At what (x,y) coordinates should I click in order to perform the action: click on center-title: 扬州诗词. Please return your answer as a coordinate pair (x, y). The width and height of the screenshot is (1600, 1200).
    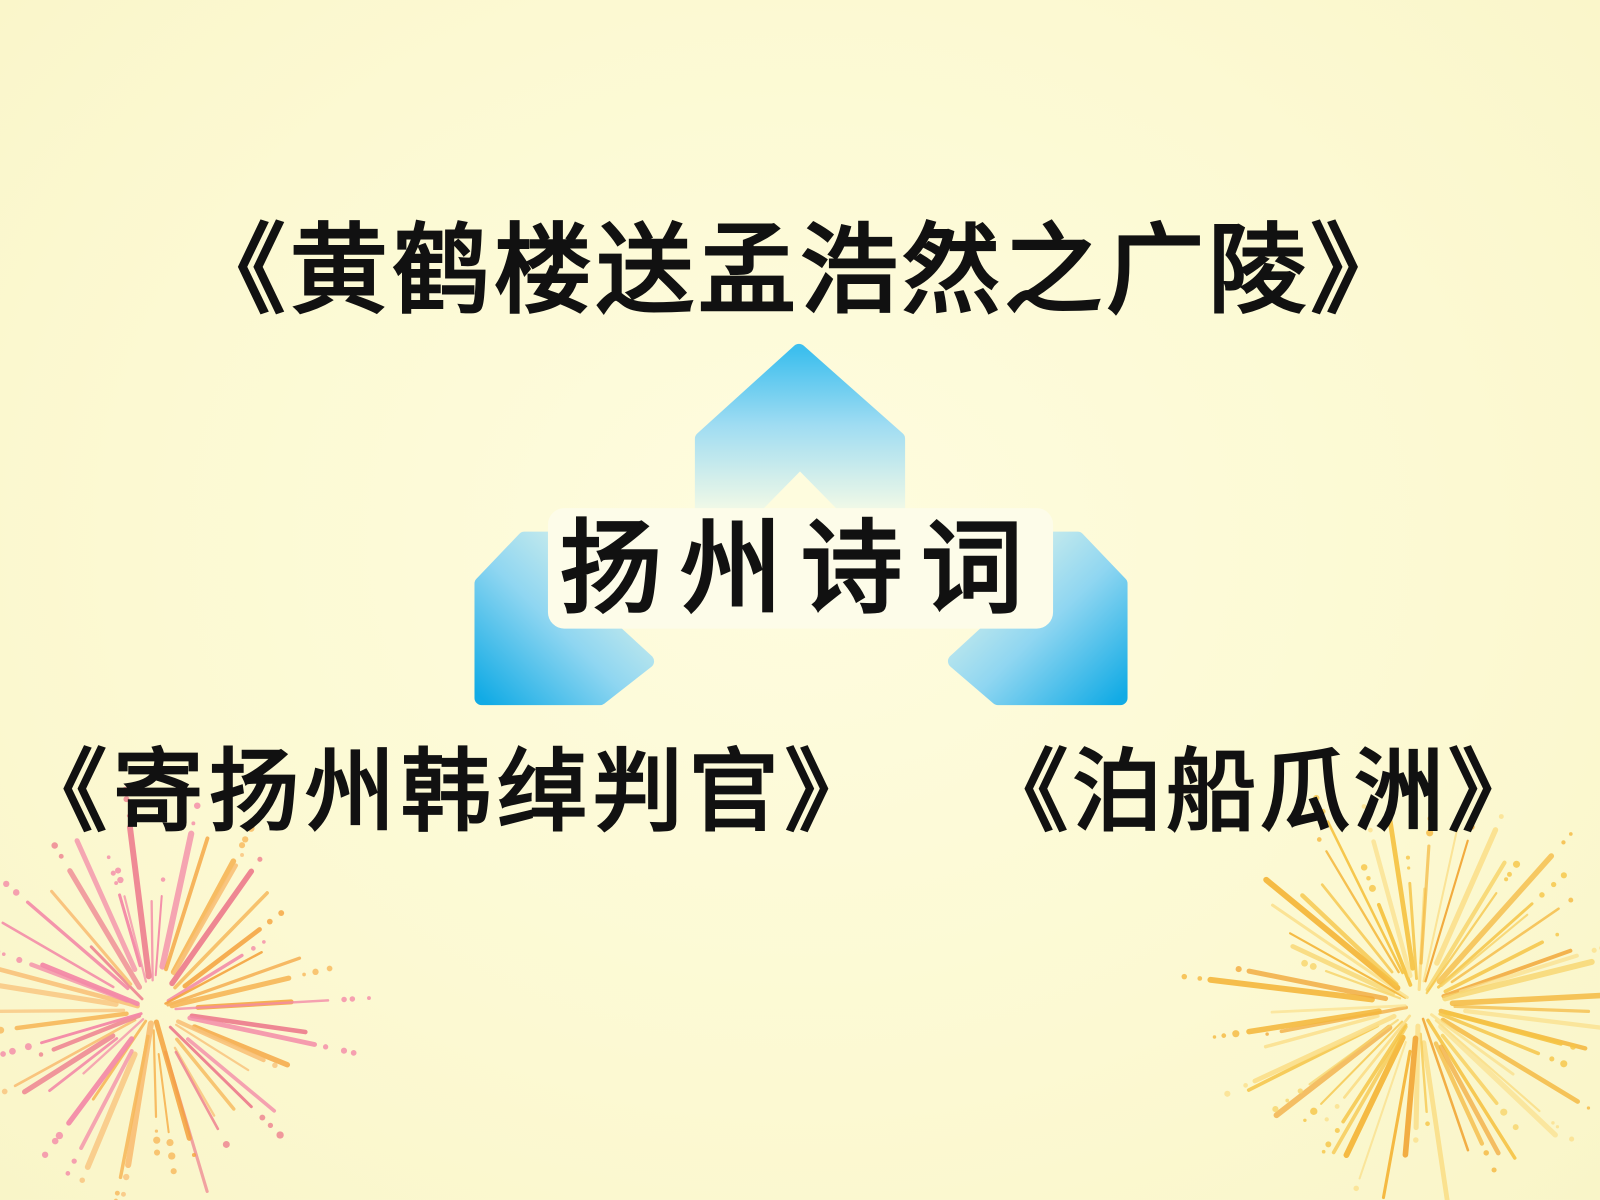
    Looking at the image, I should click on (800, 568).